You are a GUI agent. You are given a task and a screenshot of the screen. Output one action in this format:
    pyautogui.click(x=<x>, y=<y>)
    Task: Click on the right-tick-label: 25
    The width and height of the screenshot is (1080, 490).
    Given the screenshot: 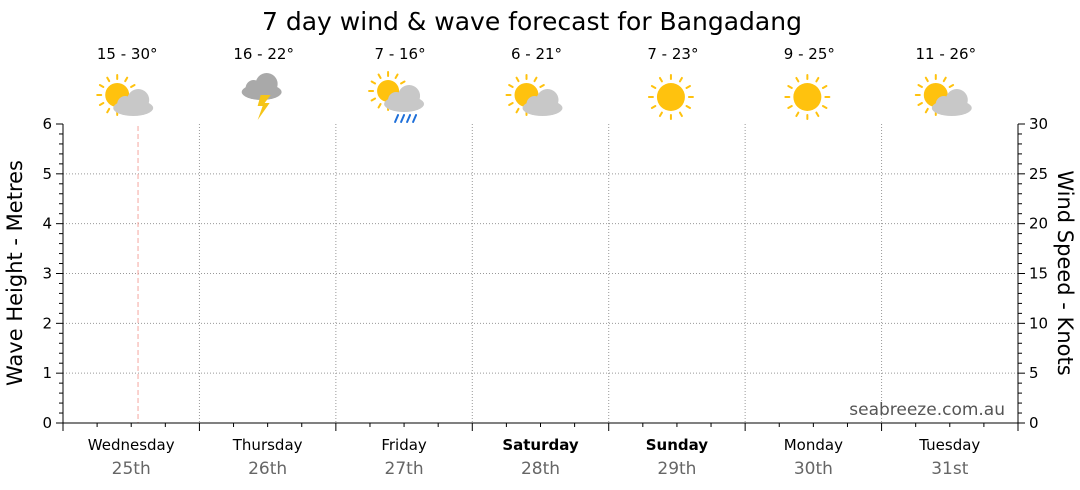 What is the action you would take?
    pyautogui.click(x=1038, y=174)
    